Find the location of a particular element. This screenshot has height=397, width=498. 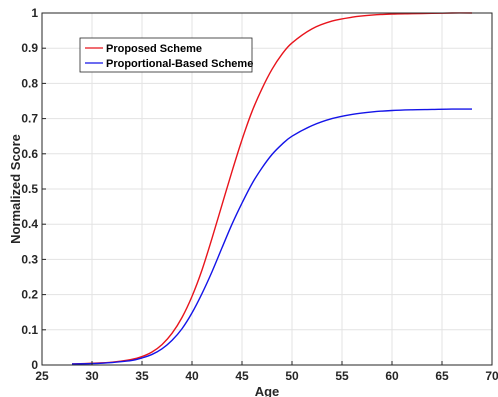

x-tick-label: 45 is located at coordinates (242, 376).